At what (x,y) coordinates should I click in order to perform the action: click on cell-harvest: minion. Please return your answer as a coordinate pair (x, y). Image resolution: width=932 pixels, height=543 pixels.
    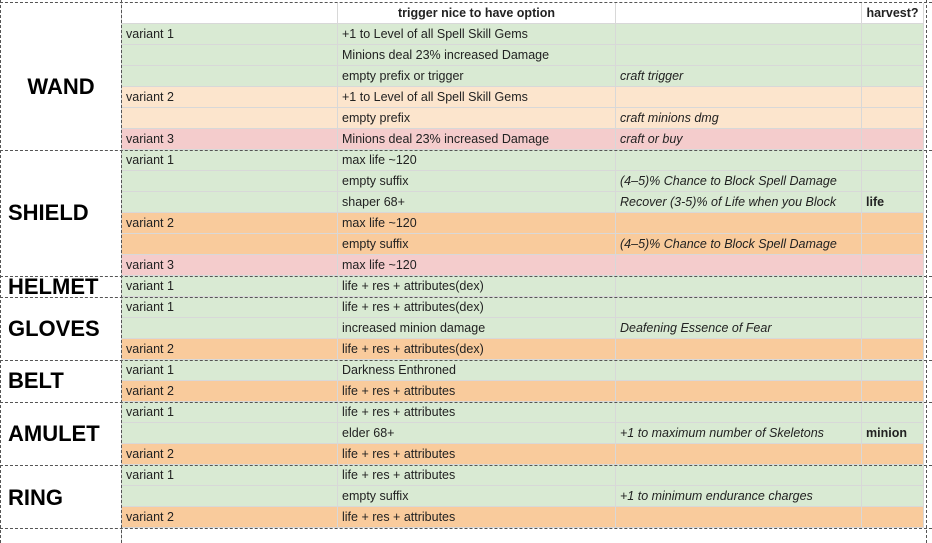
    Looking at the image, I should click on (893, 433).